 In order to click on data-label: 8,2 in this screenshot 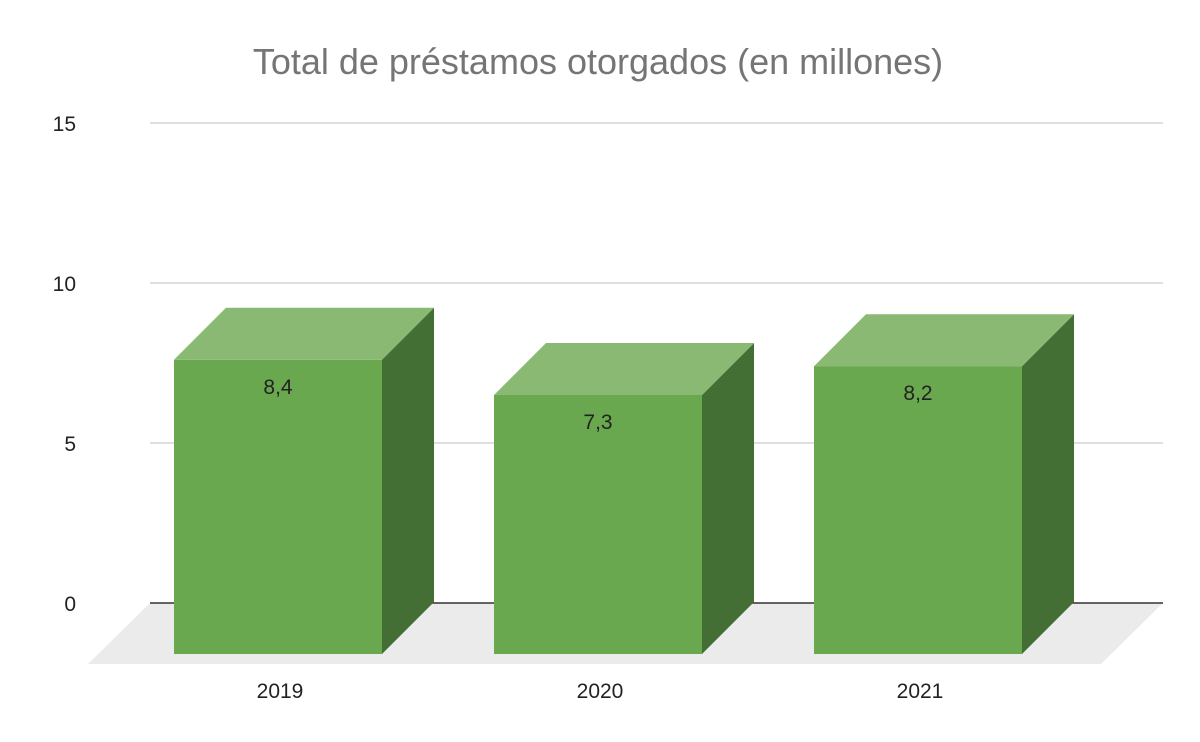, I will do `click(917, 393)`.